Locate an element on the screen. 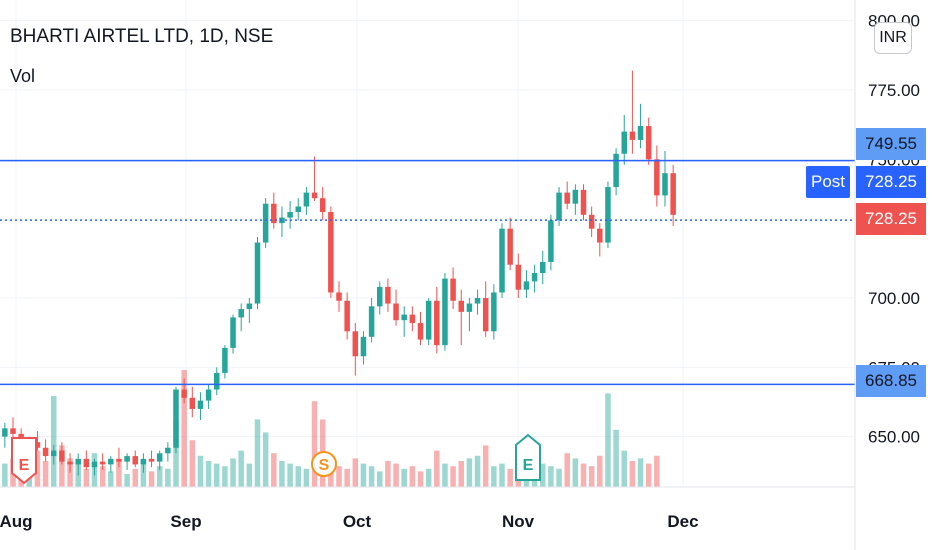  volume-indicator-label: Vol is located at coordinates (23, 76).